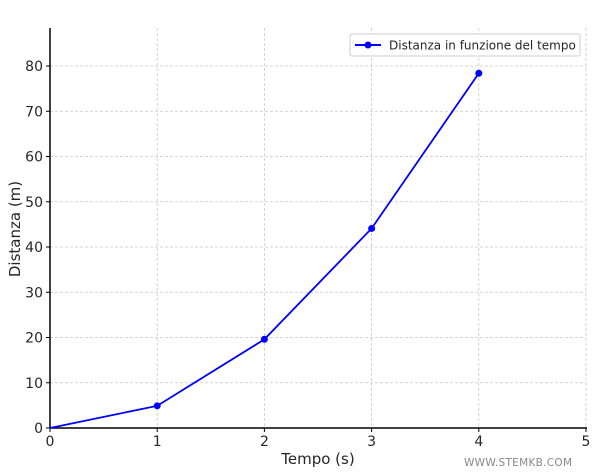 This screenshot has width=600, height=475. What do you see at coordinates (478, 442) in the screenshot?
I see `x-tick-label: 4` at bounding box center [478, 442].